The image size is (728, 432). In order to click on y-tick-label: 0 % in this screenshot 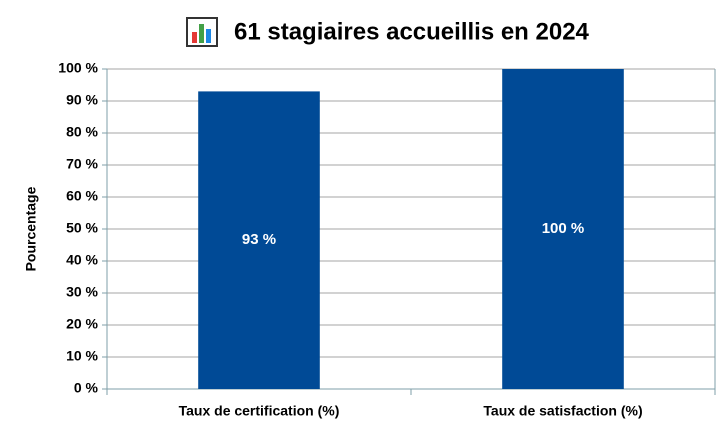, I will do `click(86, 388)`.